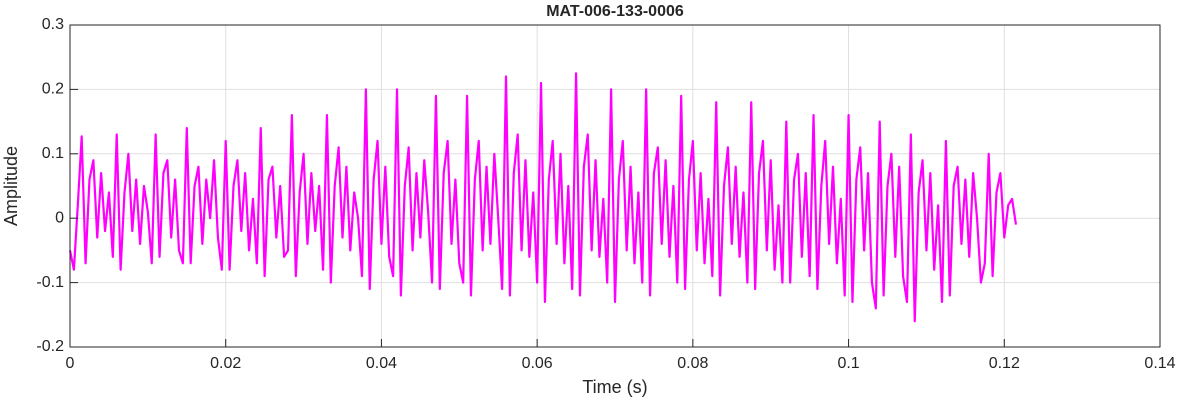 This screenshot has height=404, width=1182. Describe the element at coordinates (614, 387) in the screenshot. I see `x-axis-label: Time (s)` at that location.